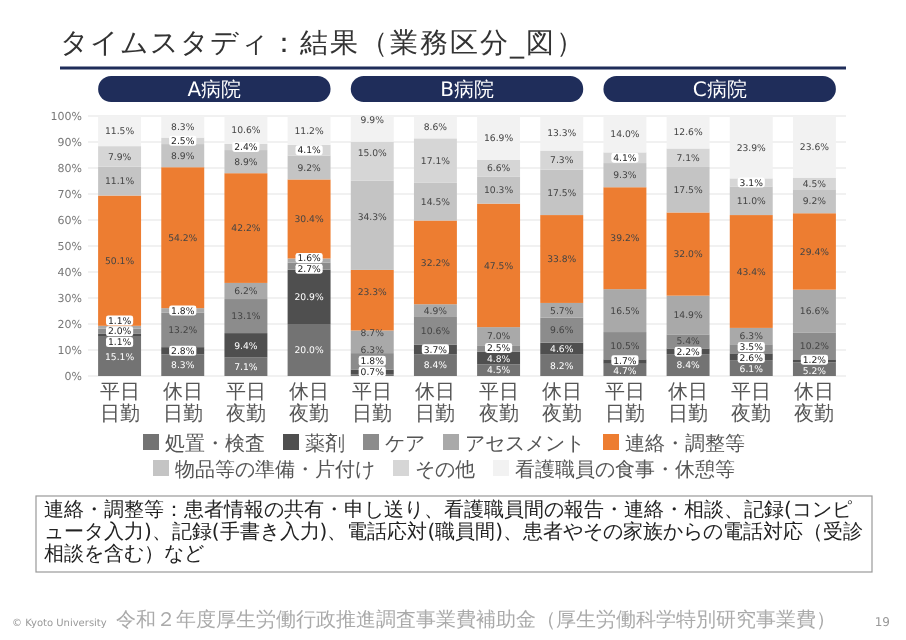 This screenshot has height=640, width=906. I want to click on legend-label: 薬剤, so click(325, 444).